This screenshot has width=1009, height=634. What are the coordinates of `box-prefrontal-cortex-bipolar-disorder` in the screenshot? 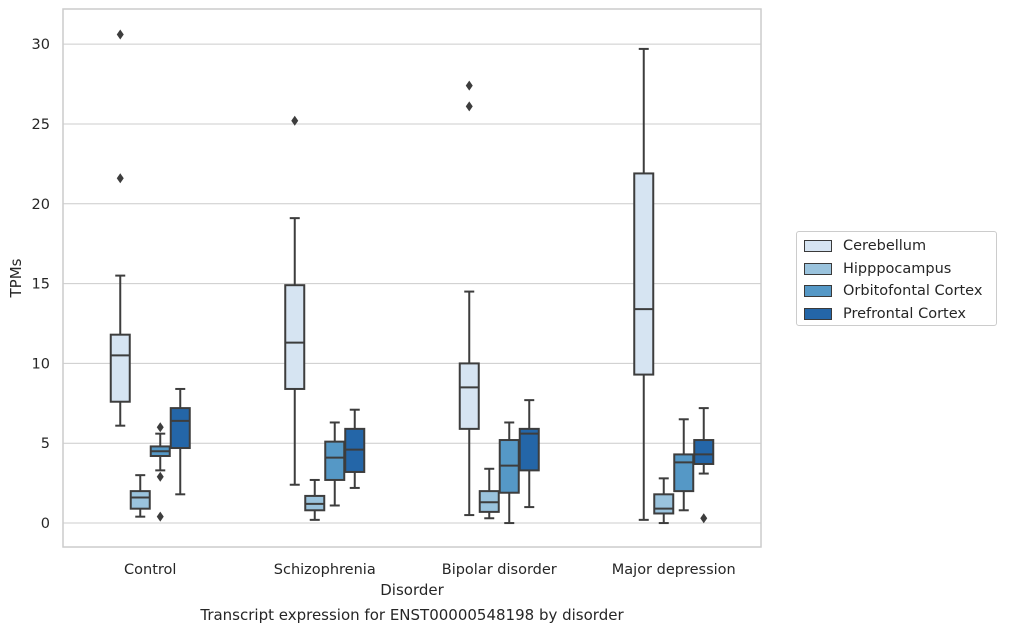 It's located at (529, 449).